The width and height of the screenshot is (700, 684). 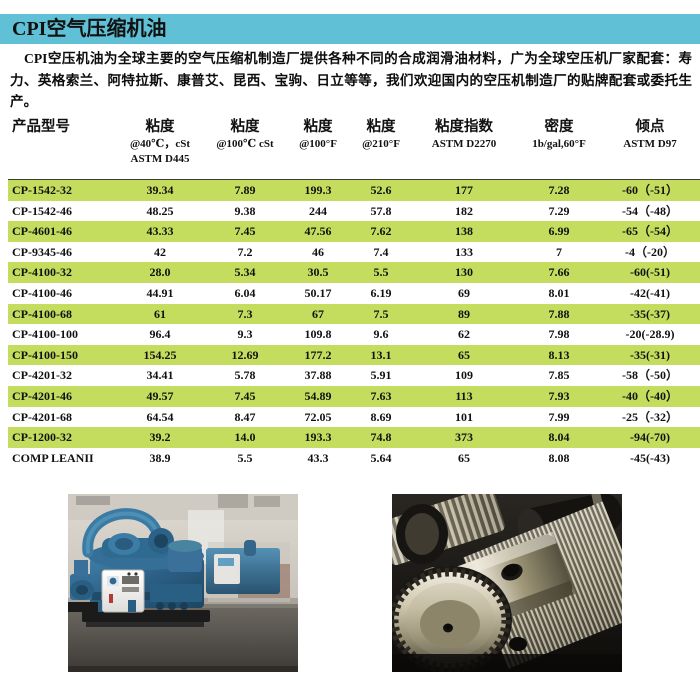 What do you see at coordinates (559, 437) in the screenshot?
I see `cell-density: 8.04` at bounding box center [559, 437].